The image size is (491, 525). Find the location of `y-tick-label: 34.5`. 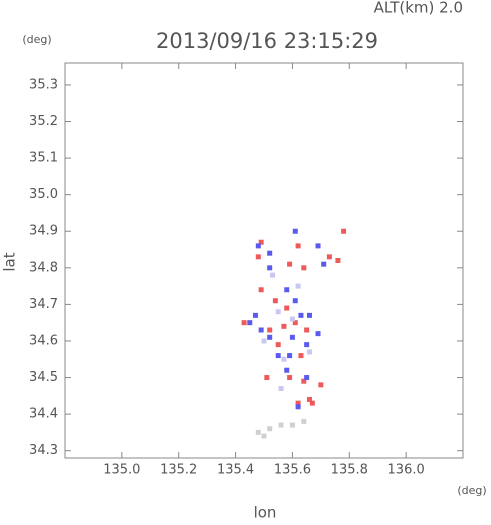

y-tick-label: 34.5 is located at coordinates (43, 377).